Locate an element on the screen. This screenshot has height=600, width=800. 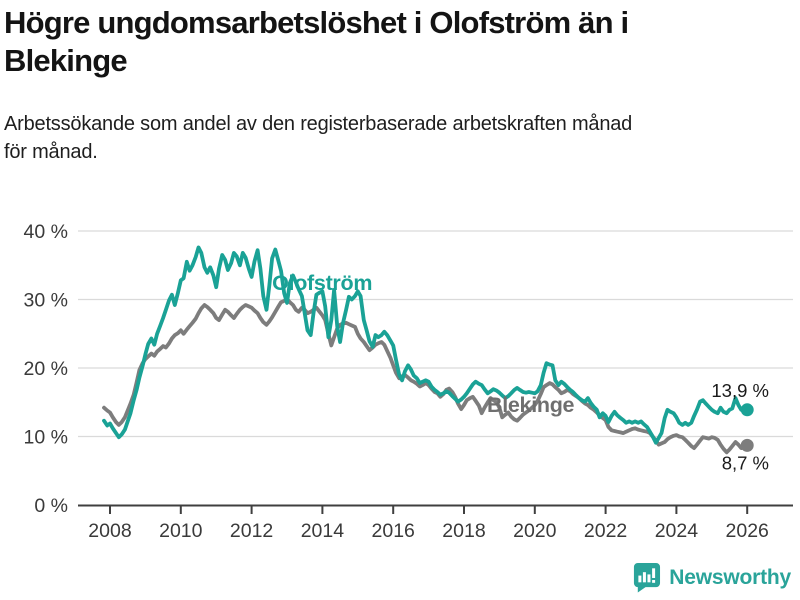
end-value-label-blekinge: 8,7 % is located at coordinates (745, 462).